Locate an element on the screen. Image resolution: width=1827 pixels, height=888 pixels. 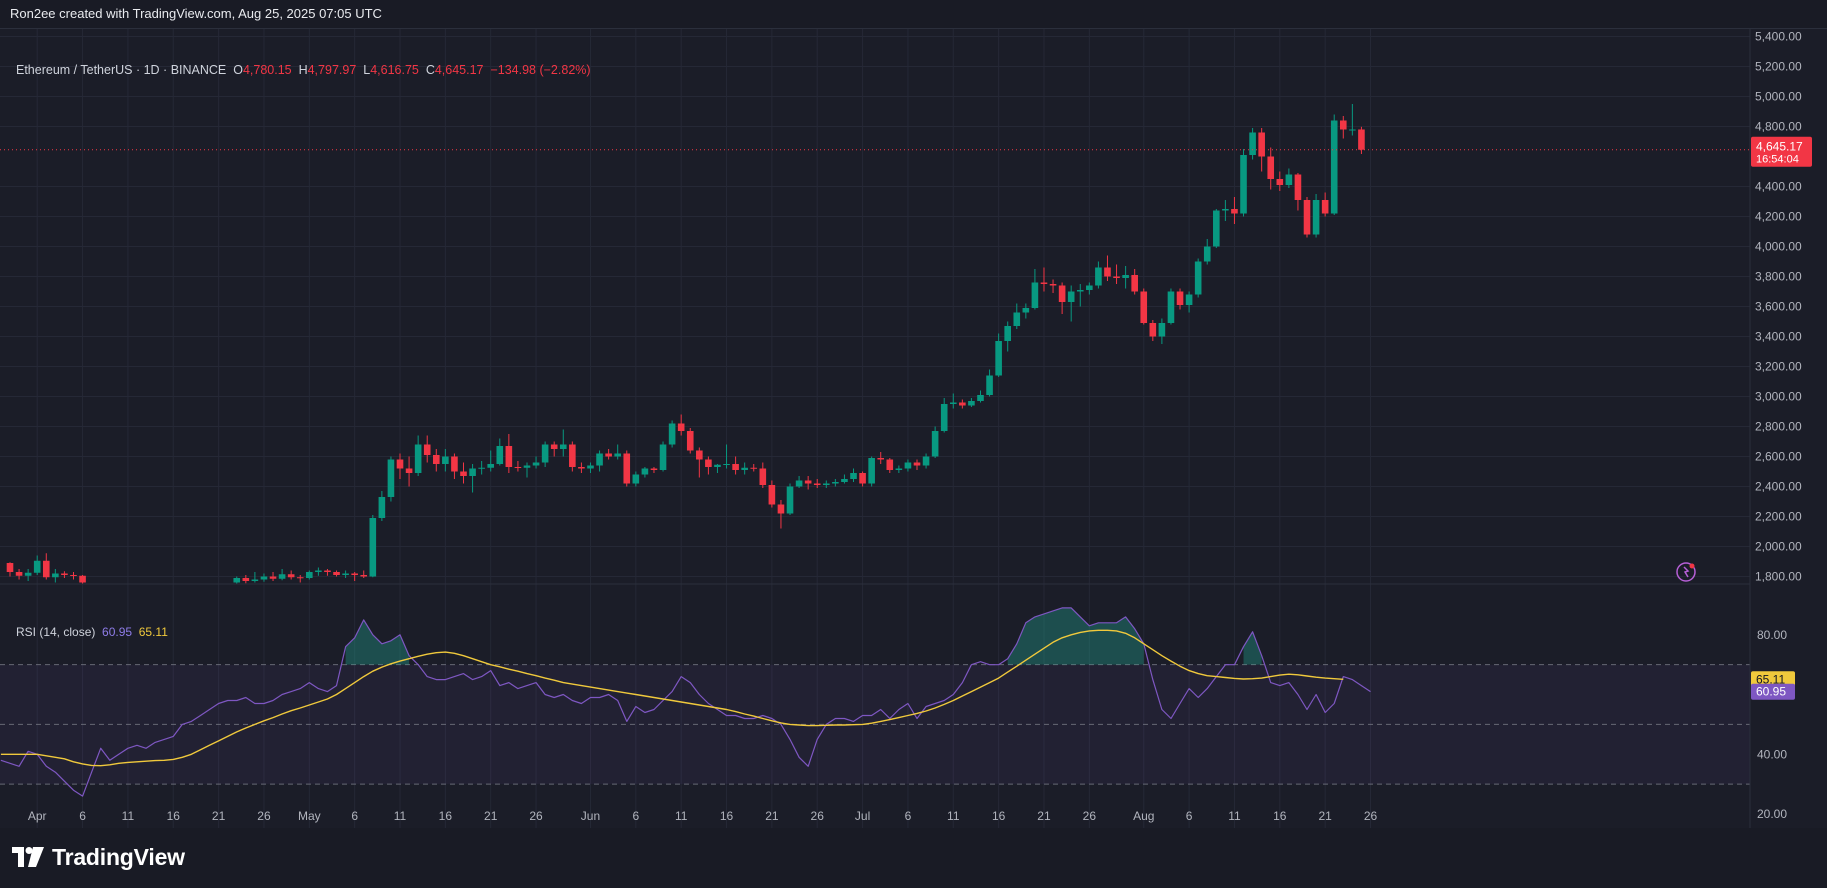
rsi-title: RSI (14, close) is located at coordinates (56, 632).